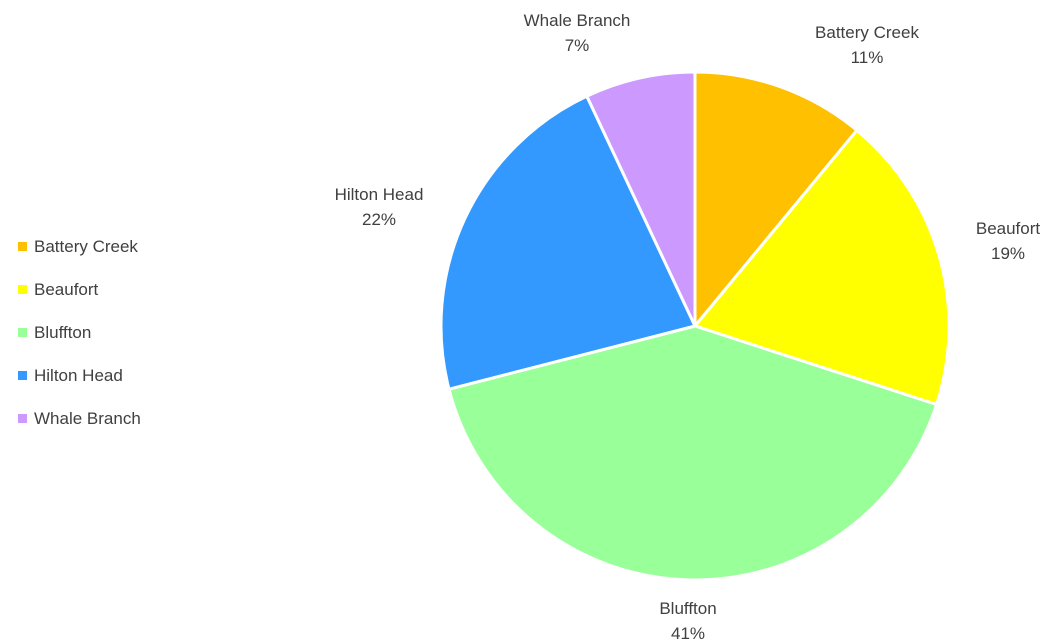 The height and width of the screenshot is (644, 1051). What do you see at coordinates (66, 289) in the screenshot?
I see `legend-label: Beaufort` at bounding box center [66, 289].